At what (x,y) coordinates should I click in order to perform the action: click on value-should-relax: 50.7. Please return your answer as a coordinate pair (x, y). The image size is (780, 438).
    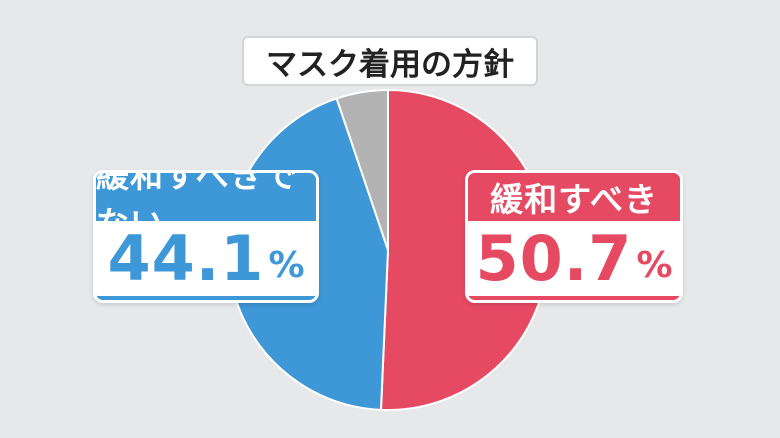
    Looking at the image, I should click on (554, 258).